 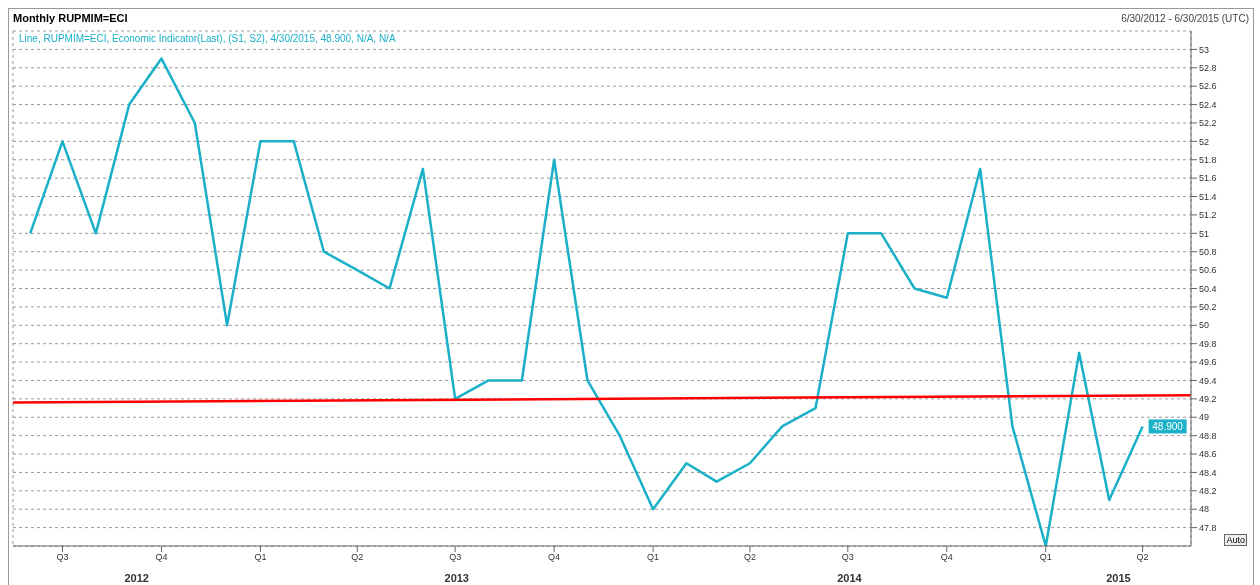 I want to click on y-tick-label: 52, so click(x=1204, y=141).